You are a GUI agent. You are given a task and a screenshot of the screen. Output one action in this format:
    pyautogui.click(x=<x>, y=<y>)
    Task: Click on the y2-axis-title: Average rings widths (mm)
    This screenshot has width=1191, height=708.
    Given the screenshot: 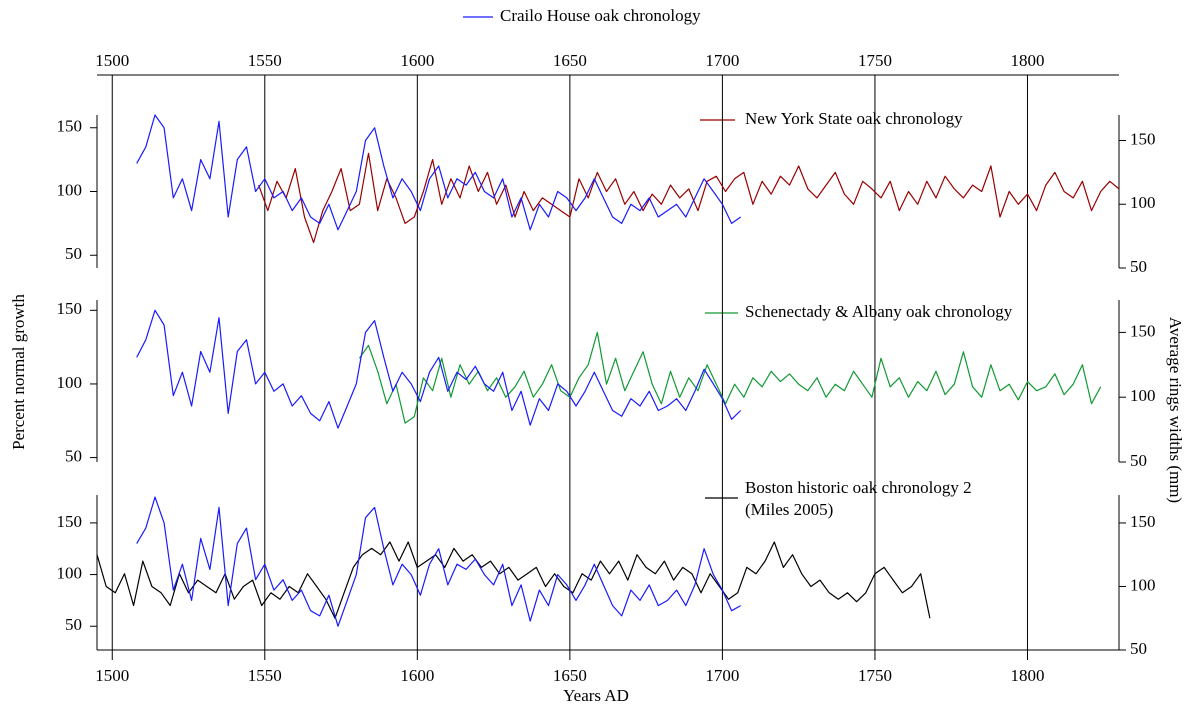 What is the action you would take?
    pyautogui.click(x=1175, y=410)
    